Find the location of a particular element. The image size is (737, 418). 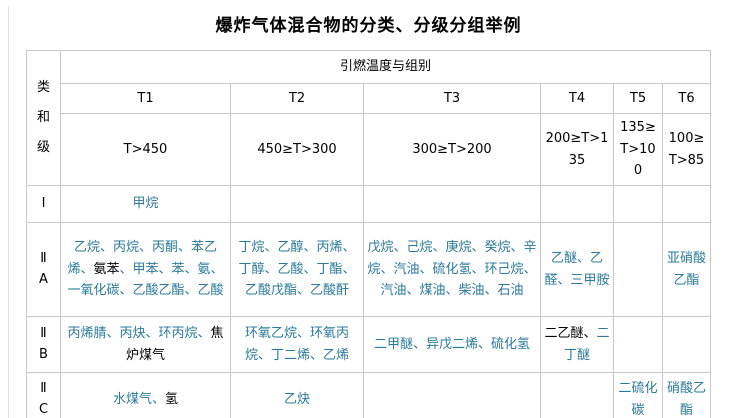

chemical-cell: 丙烯腈、丙炔、环丙烷、焦炉煤气 is located at coordinates (145, 344).